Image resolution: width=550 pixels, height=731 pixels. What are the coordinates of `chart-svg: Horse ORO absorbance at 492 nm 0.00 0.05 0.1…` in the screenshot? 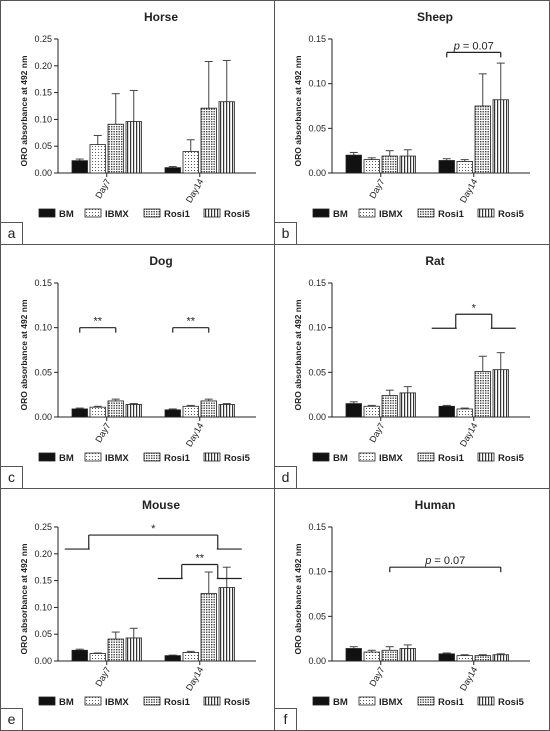 It's located at (137, 115).